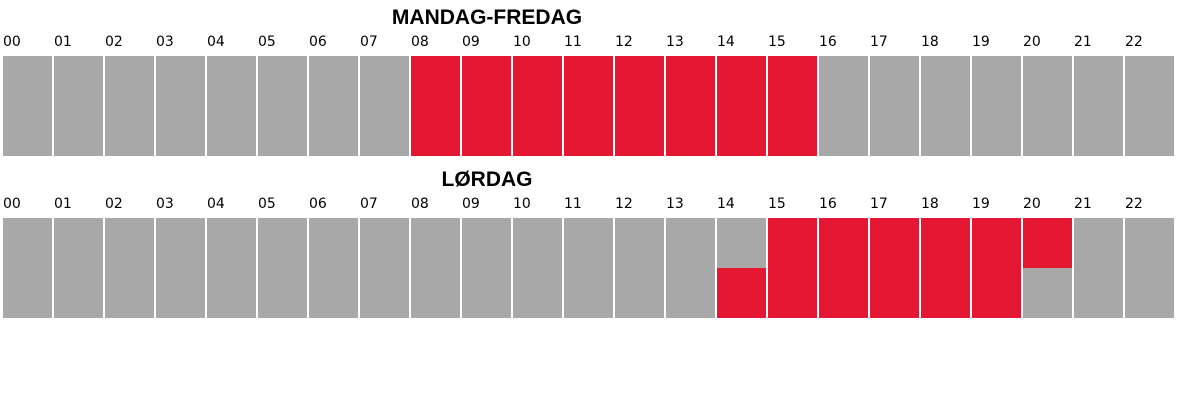 The width and height of the screenshot is (1200, 400). I want to click on hour-tick-label: 19, so click(981, 204).